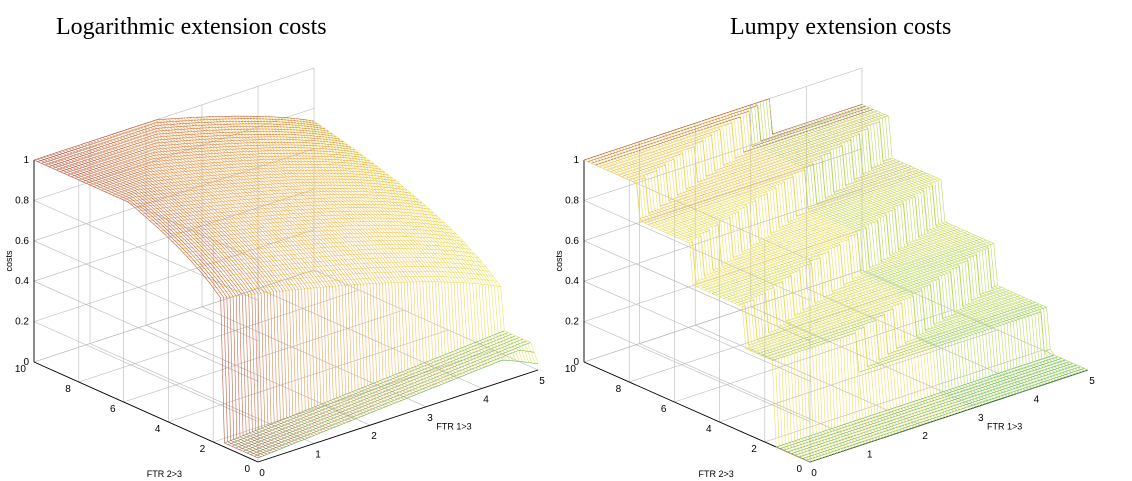 This screenshot has width=1132, height=481. I want to click on y-tick-label: 10, so click(571, 369).